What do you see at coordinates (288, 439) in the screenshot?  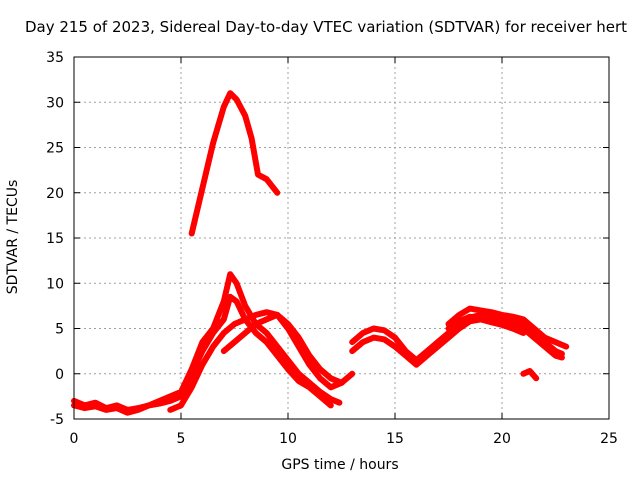 I see `x-tick-label: 10` at bounding box center [288, 439].